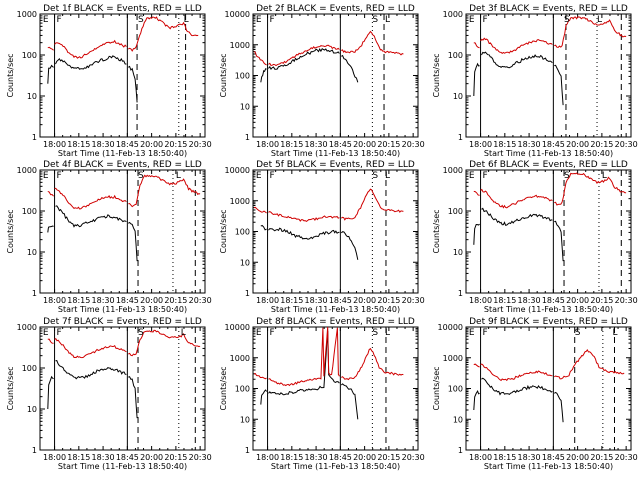  What do you see at coordinates (548, 9) in the screenshot?
I see `panel-title: Det 3f BLACK = Events, RED = LLD` at bounding box center [548, 9].